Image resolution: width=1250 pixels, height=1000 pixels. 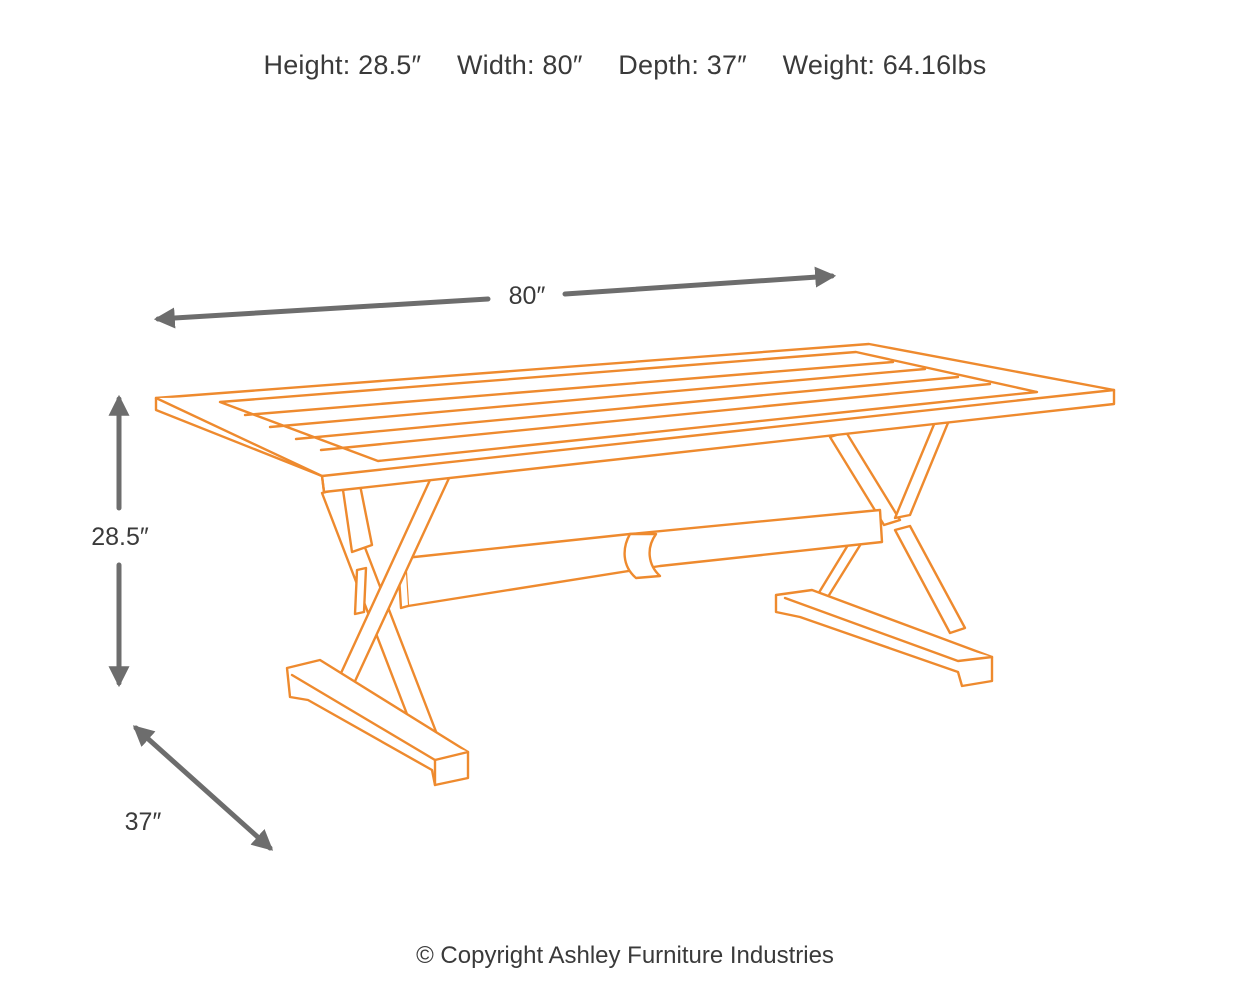 What do you see at coordinates (699, 281) in the screenshot?
I see `width-arrow-right` at bounding box center [699, 281].